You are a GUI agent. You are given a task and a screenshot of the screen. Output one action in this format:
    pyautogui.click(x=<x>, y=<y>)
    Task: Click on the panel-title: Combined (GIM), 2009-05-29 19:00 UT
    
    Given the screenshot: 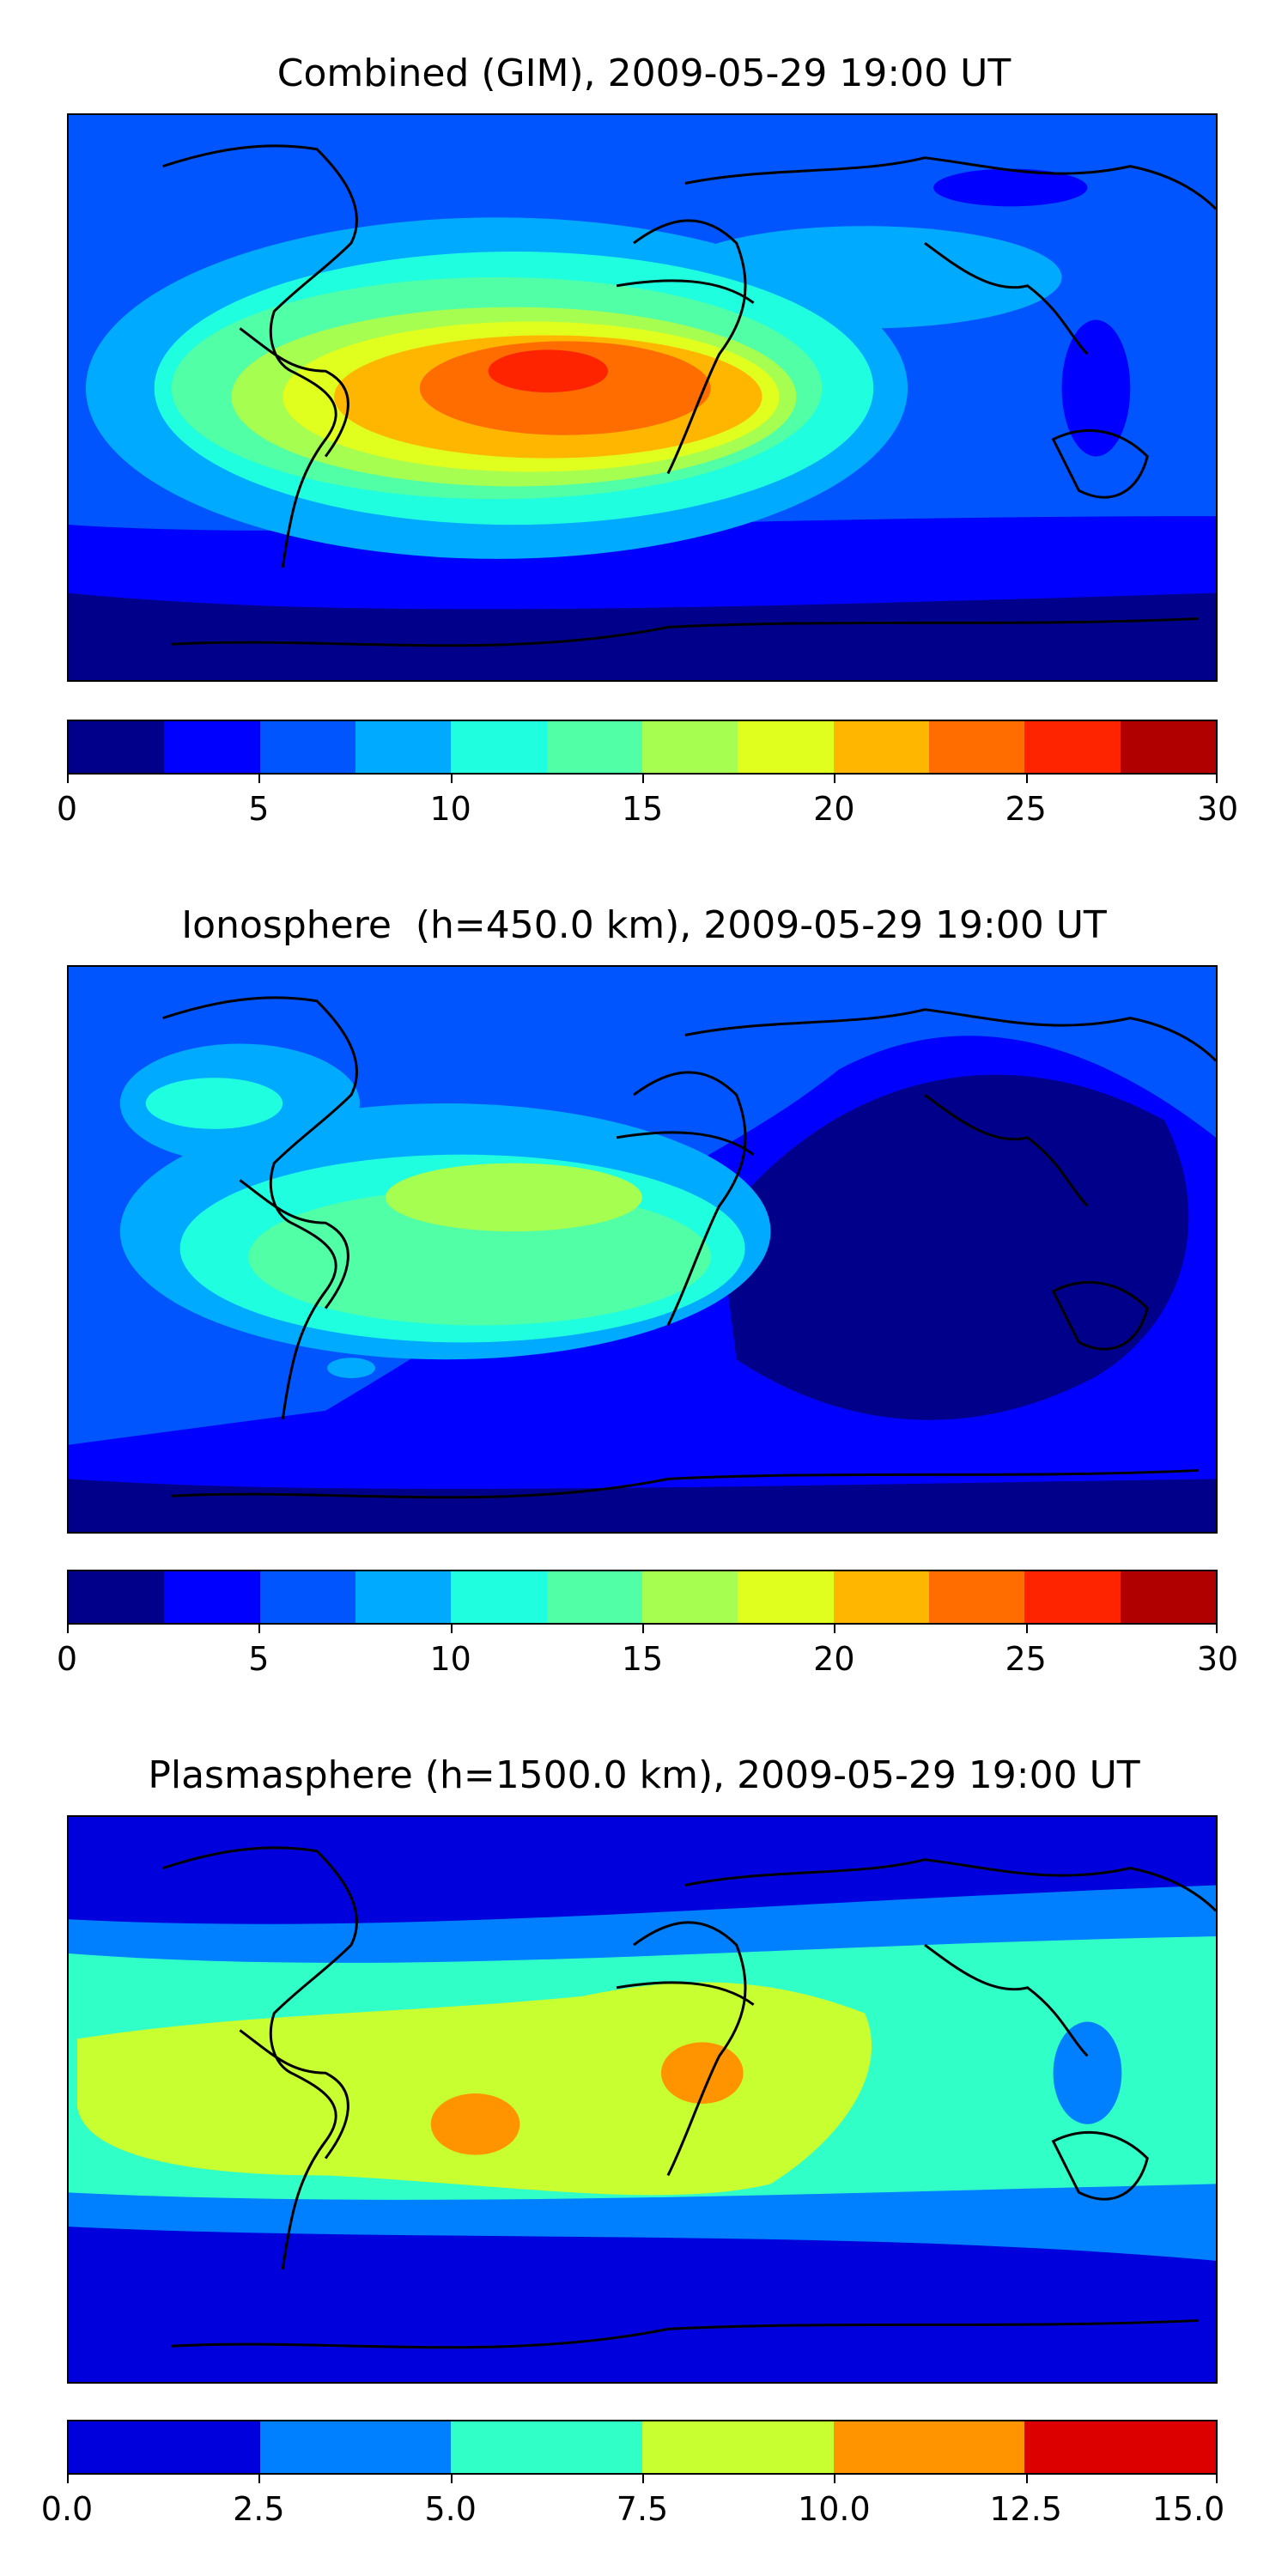 What is the action you would take?
    pyautogui.click(x=644, y=74)
    